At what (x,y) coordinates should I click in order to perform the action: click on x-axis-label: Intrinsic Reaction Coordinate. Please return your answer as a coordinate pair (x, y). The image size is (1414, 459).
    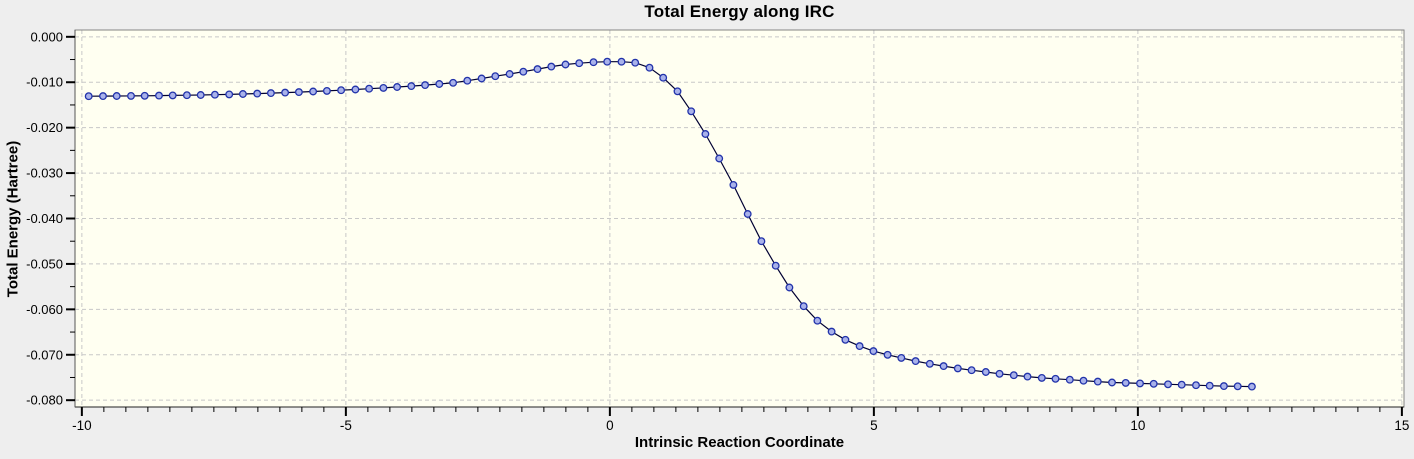
    Looking at the image, I should click on (739, 442).